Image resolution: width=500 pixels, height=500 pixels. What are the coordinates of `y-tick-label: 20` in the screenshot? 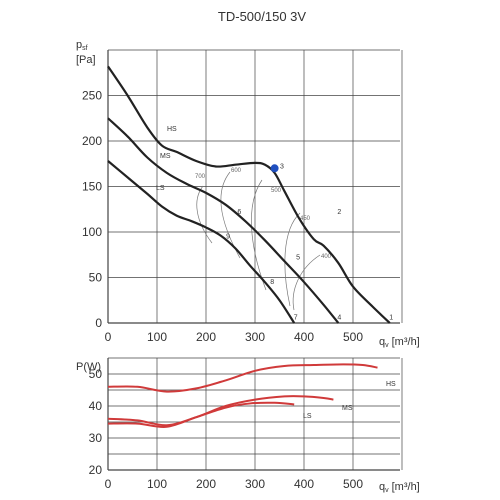 It's located at (96, 470).